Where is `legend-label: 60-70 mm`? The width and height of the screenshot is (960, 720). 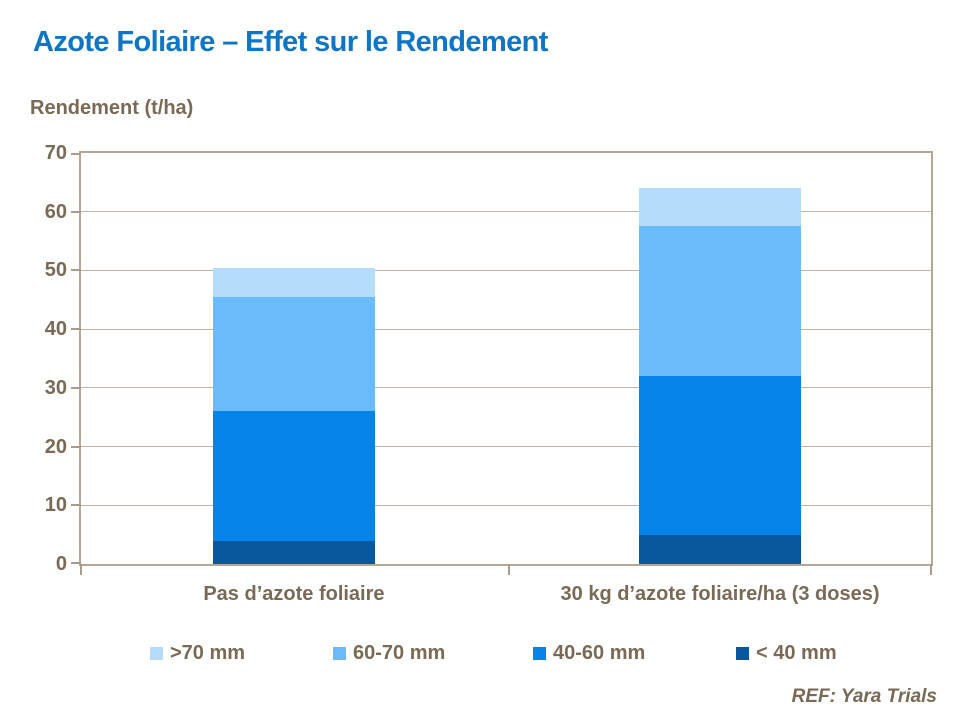 legend-label: 60-70 mm is located at coordinates (399, 653).